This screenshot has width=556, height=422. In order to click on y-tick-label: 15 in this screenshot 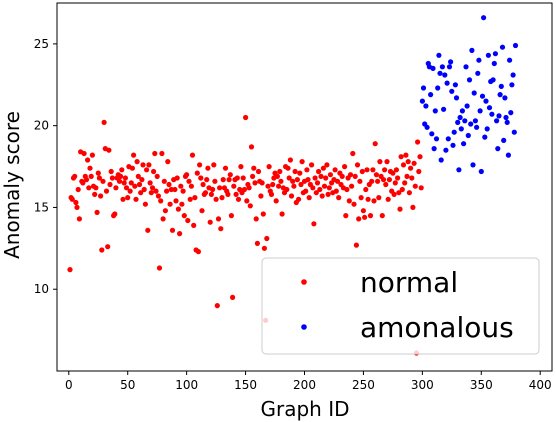, I will do `click(41, 207)`.